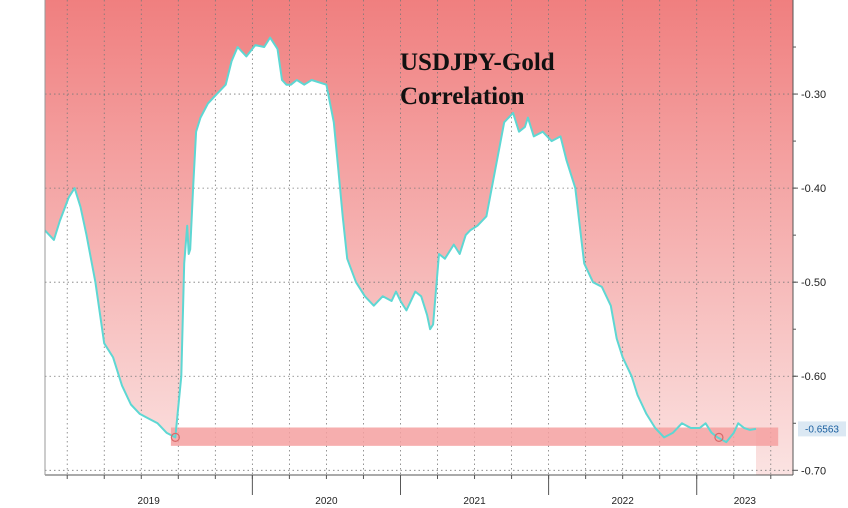 This screenshot has width=848, height=508. What do you see at coordinates (809, 261) in the screenshot?
I see `y-axis-ticks: -0.30 -0.40 -0.50 -0.60 -0.70` at bounding box center [809, 261].